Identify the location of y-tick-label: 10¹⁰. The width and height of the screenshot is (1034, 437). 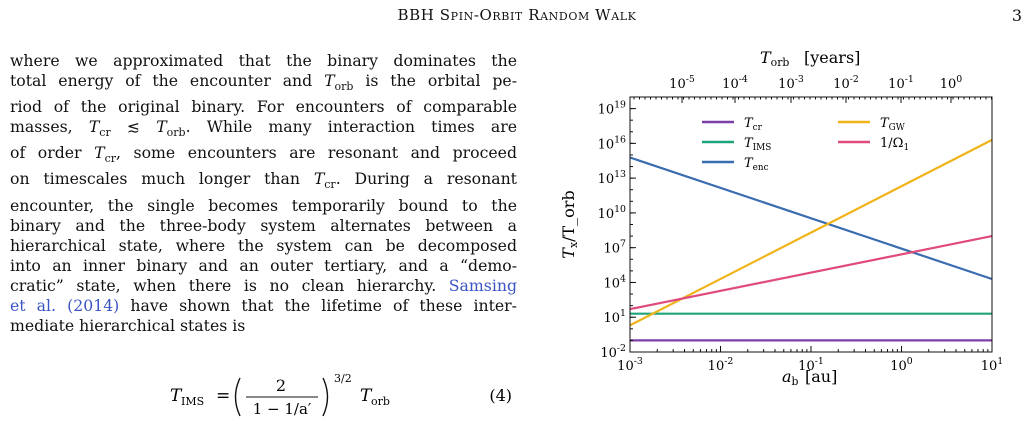
(612, 213).